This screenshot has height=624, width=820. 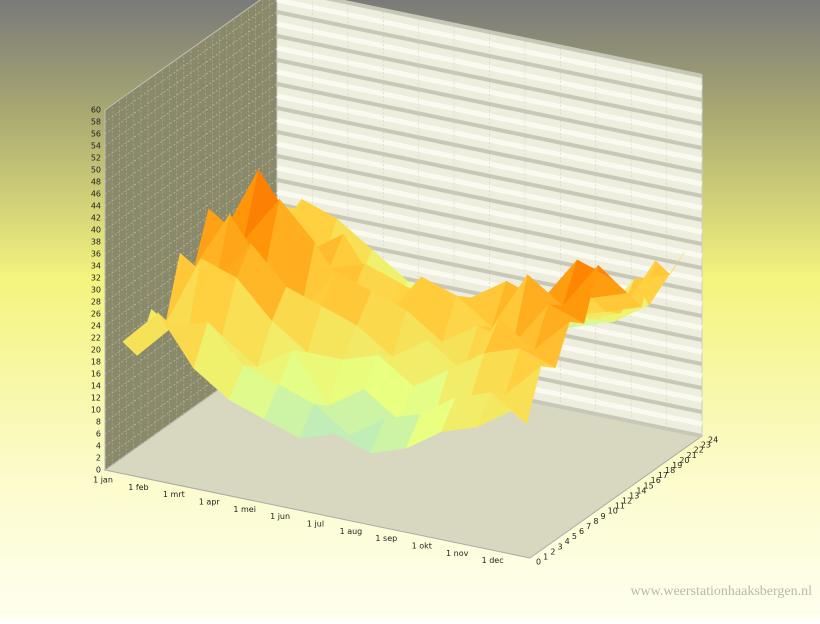 What do you see at coordinates (98, 422) in the screenshot?
I see `z-tick-label: 8` at bounding box center [98, 422].